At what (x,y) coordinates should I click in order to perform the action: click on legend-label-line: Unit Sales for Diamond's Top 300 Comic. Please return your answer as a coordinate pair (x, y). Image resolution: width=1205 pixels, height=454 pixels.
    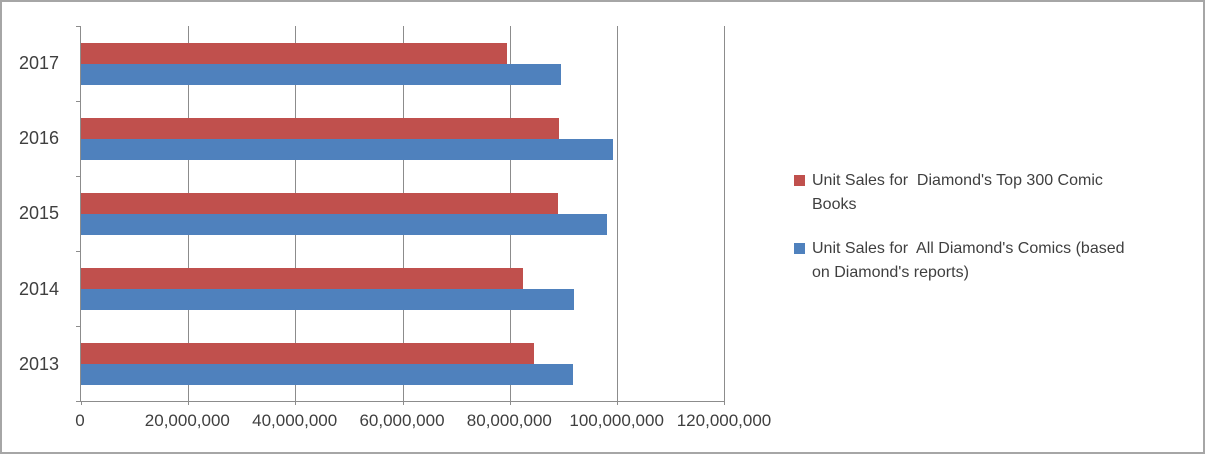
    Looking at the image, I should click on (957, 180).